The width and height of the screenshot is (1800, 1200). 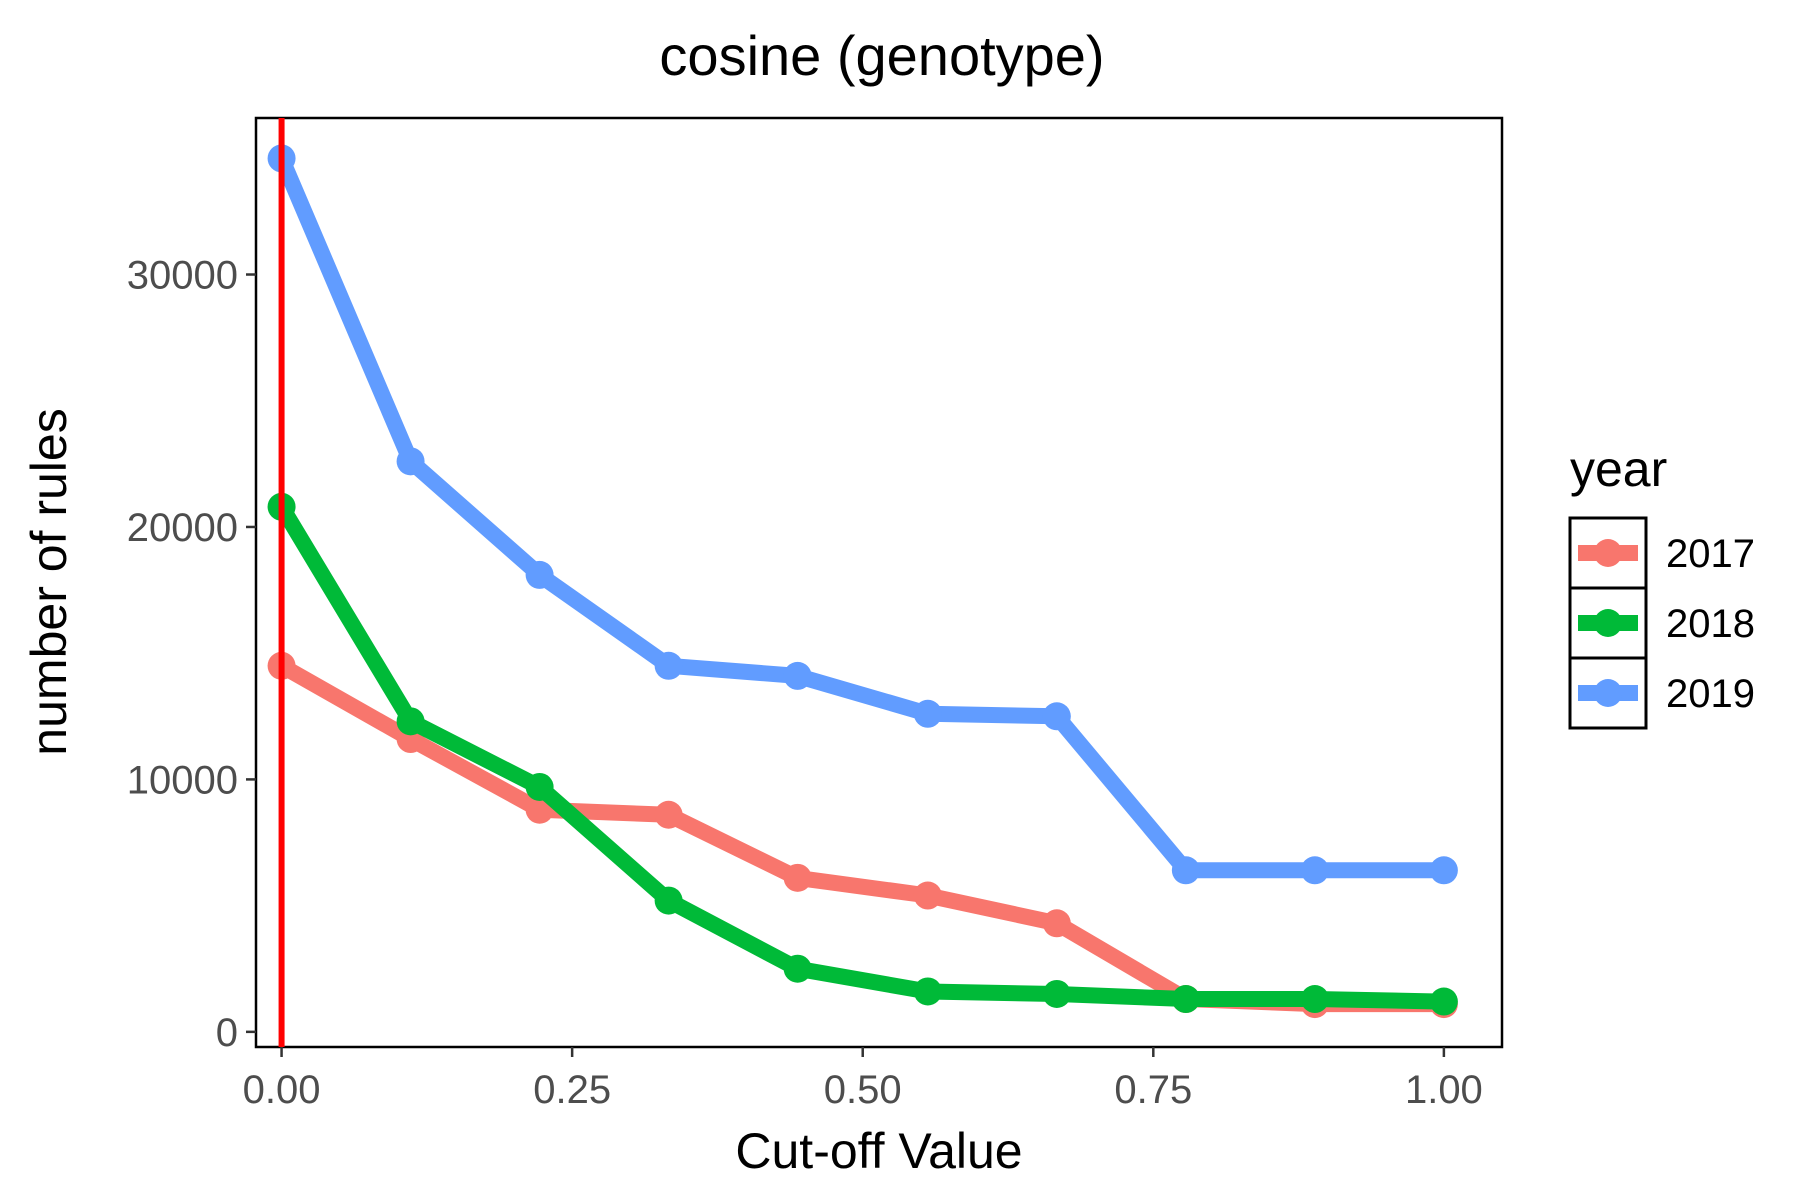 What do you see at coordinates (1710, 694) in the screenshot?
I see `legend-label: 2019` at bounding box center [1710, 694].